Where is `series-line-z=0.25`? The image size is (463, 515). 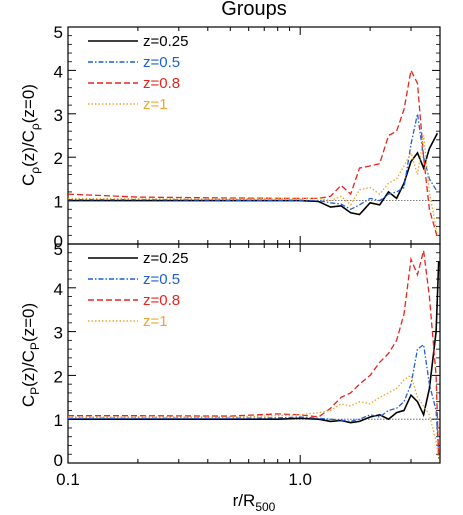
series-line-z=0.25 is located at coordinates (253, 174).